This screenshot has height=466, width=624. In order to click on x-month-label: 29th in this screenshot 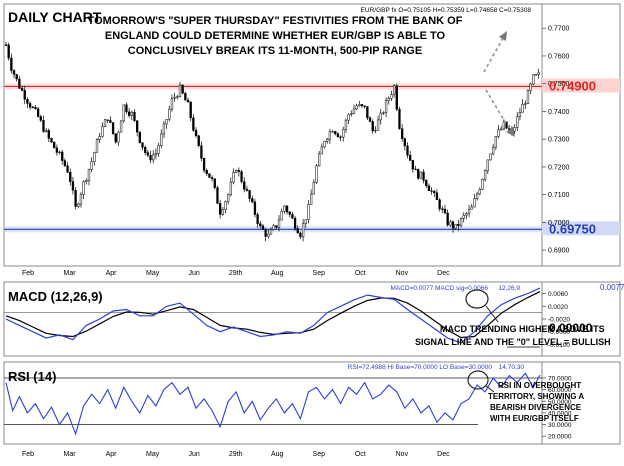, I will do `click(236, 454)`.